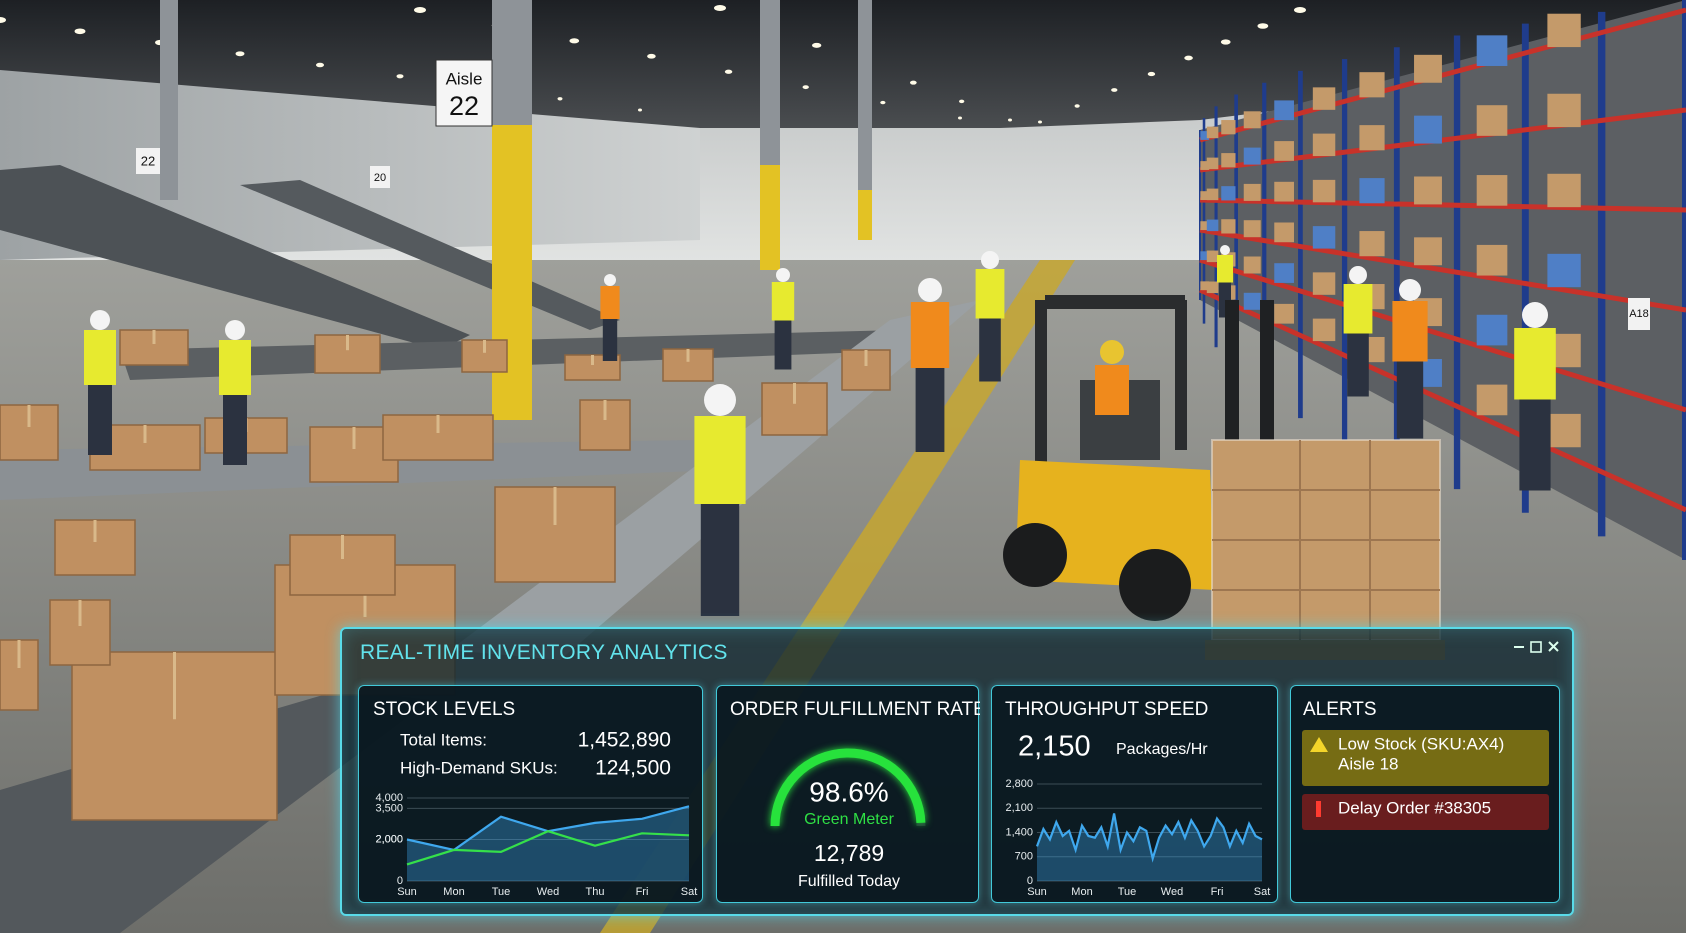  Describe the element at coordinates (849, 819) in the screenshot. I see `gauge-label: Green Meter` at that location.